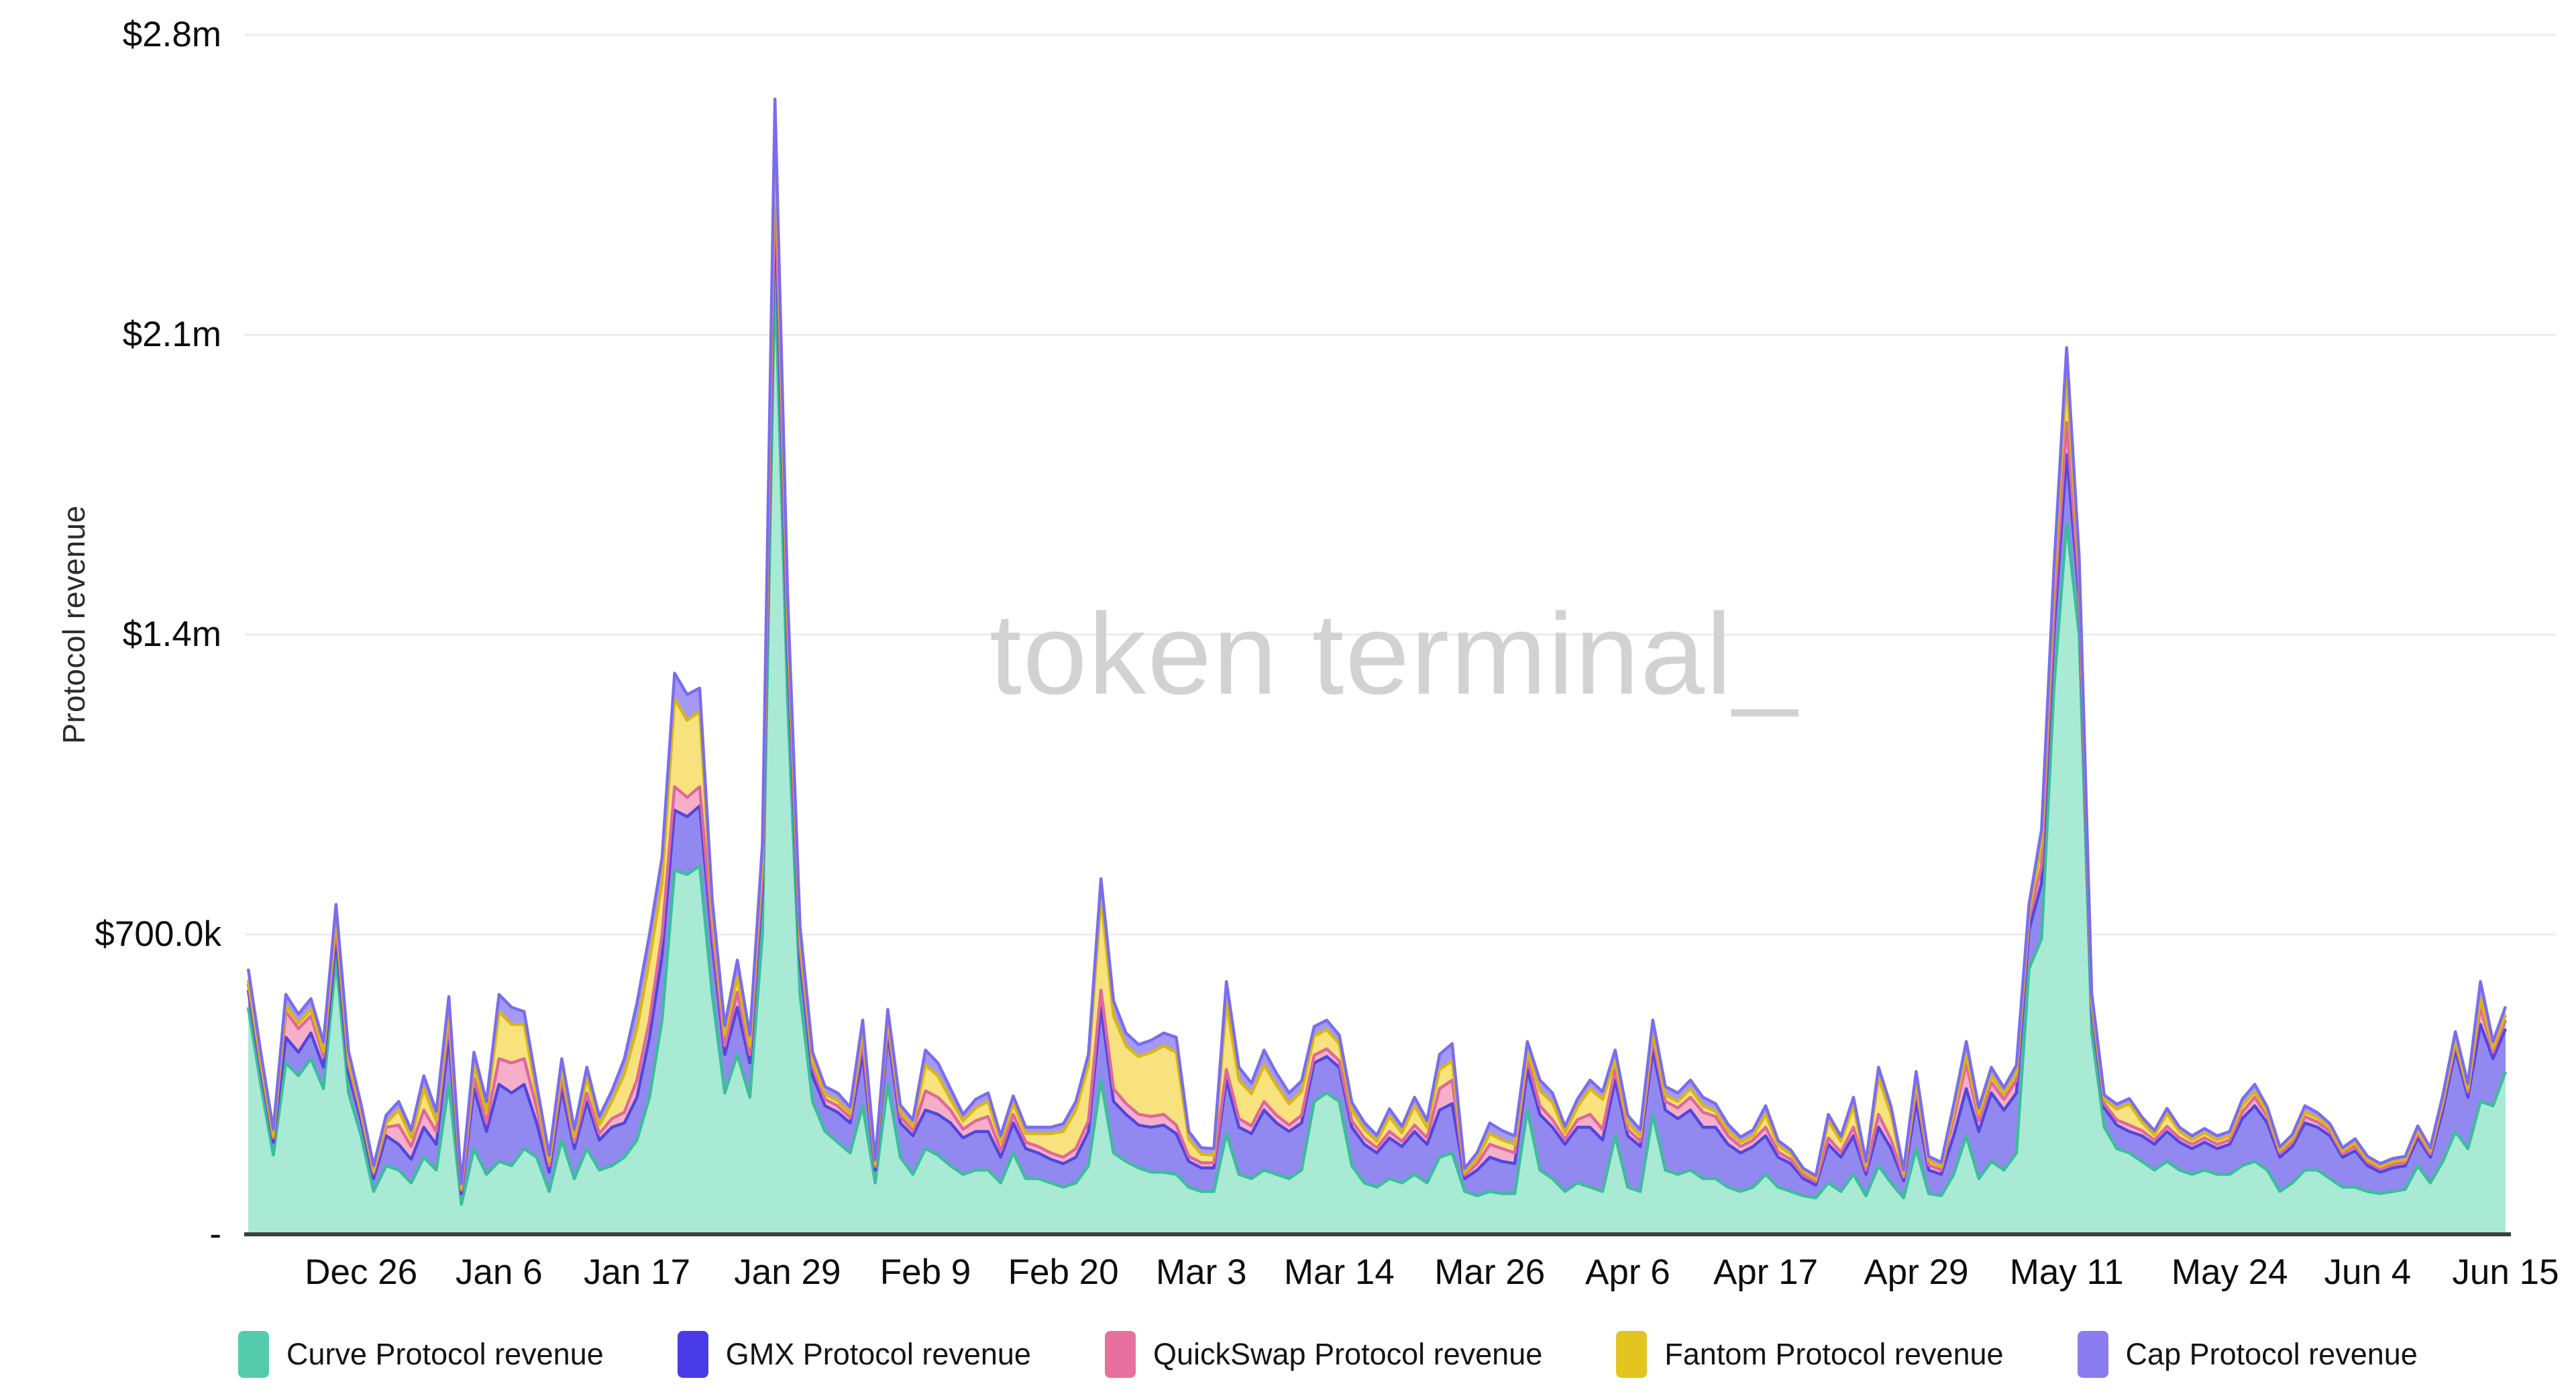  I want to click on x-tick-jan-29: Jan 29, so click(787, 1272).